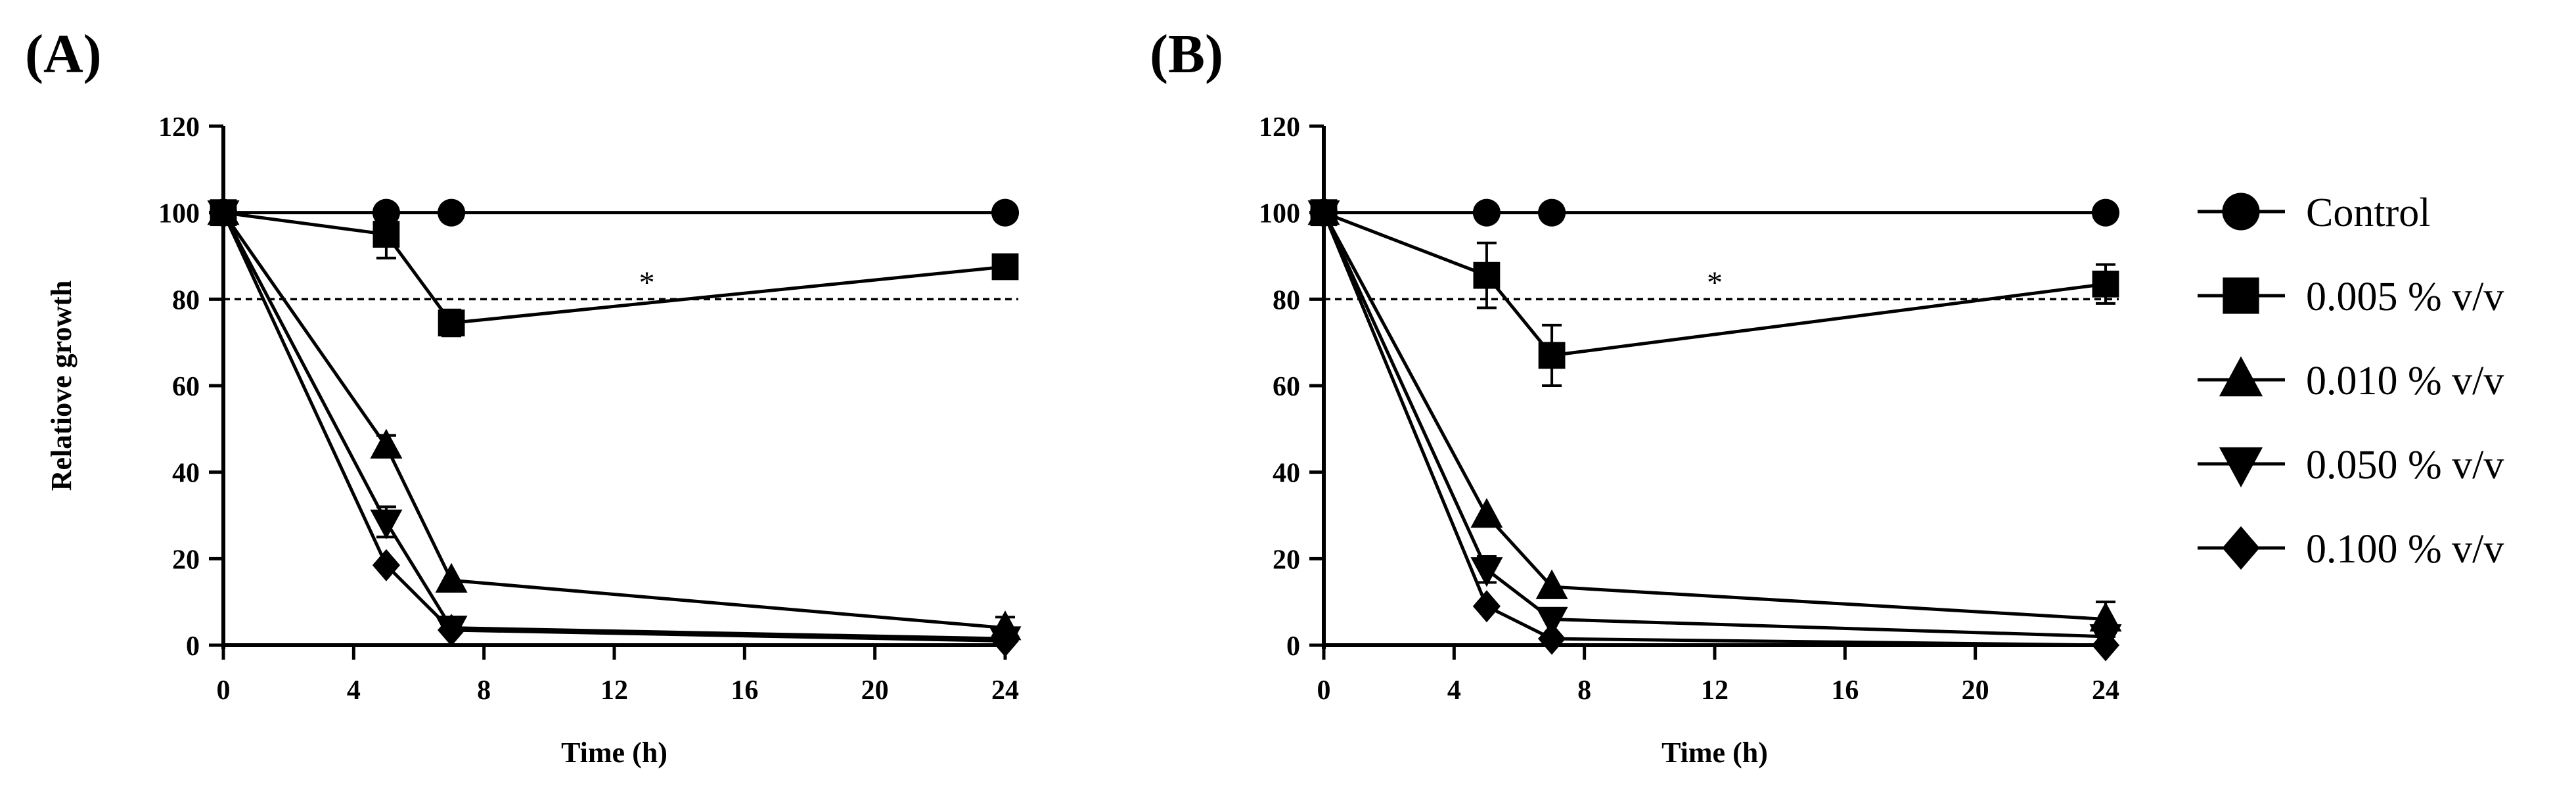 This screenshot has width=2576, height=795. Describe the element at coordinates (2405, 381) in the screenshot. I see `legend-label: 0.010 % v/v` at that location.